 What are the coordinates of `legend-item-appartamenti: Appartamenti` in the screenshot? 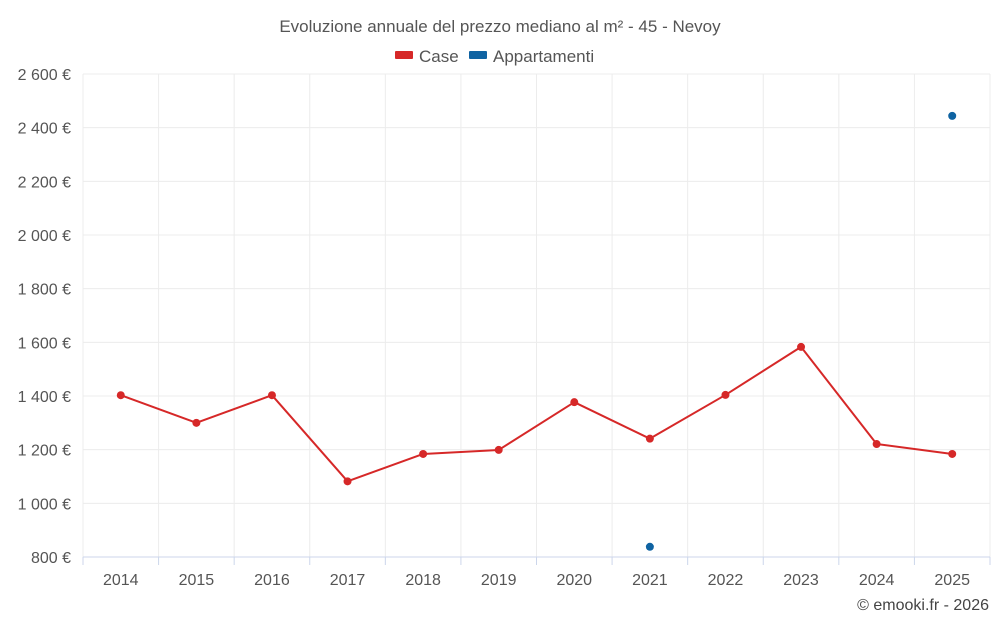 It's located at (531, 56).